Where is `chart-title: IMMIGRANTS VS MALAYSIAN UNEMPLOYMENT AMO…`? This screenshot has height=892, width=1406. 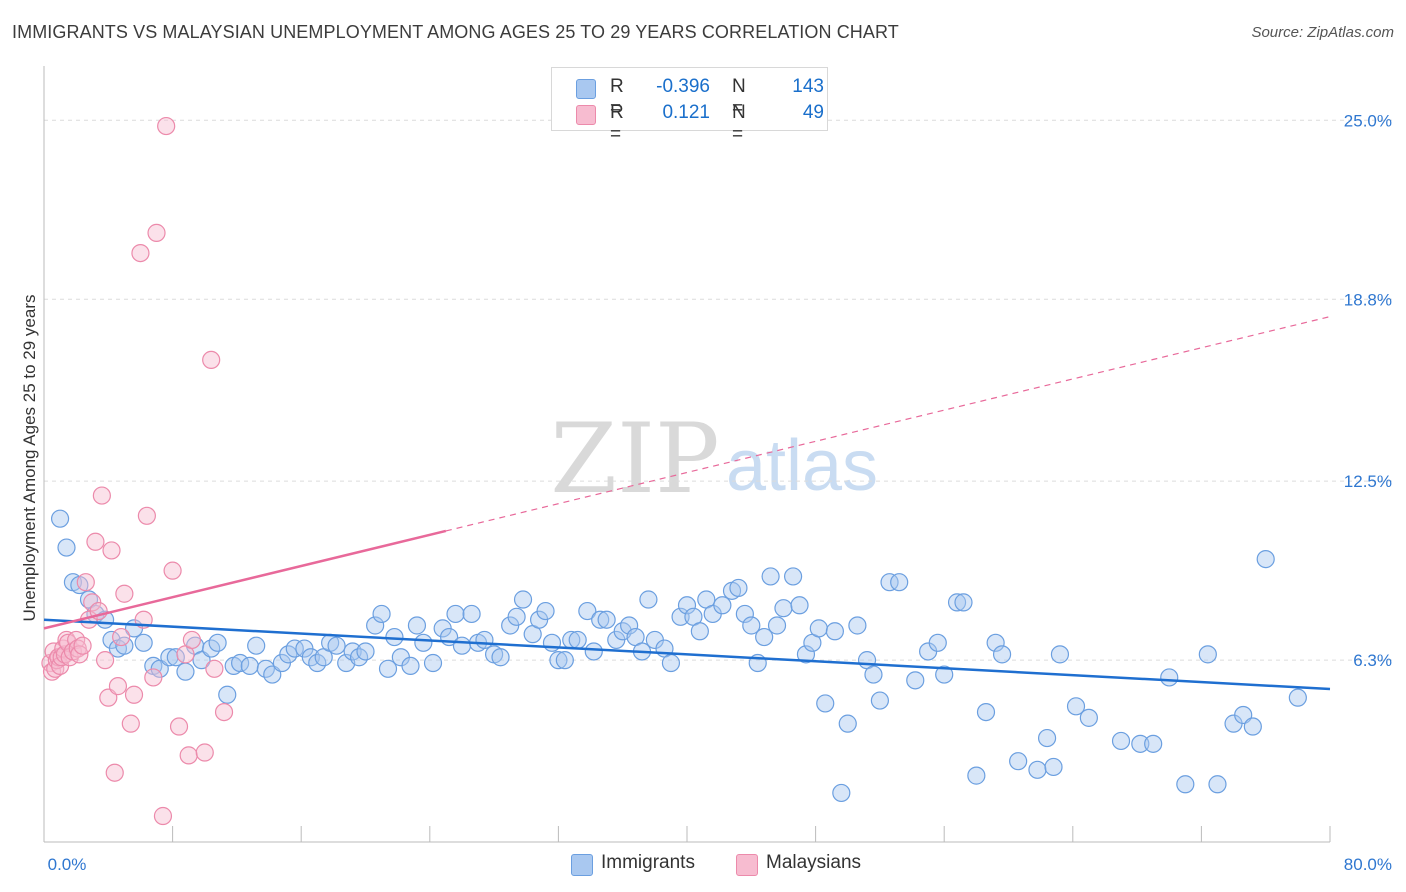 chart-title: IMMIGRANTS VS MALAYSIAN UNEMPLOYMENT AMO… is located at coordinates (455, 32).